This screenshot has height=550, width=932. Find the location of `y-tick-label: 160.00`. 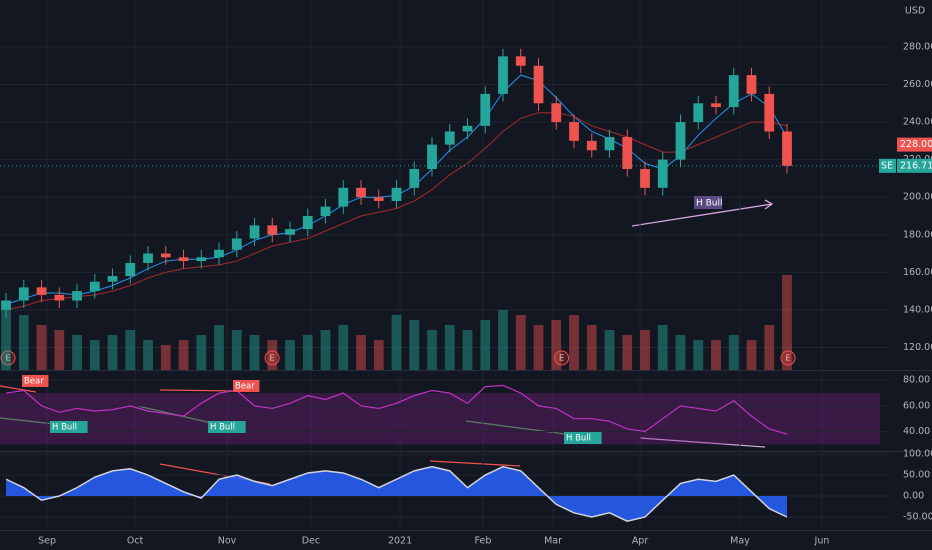

y-tick-label: 160.00 is located at coordinates (917, 272).